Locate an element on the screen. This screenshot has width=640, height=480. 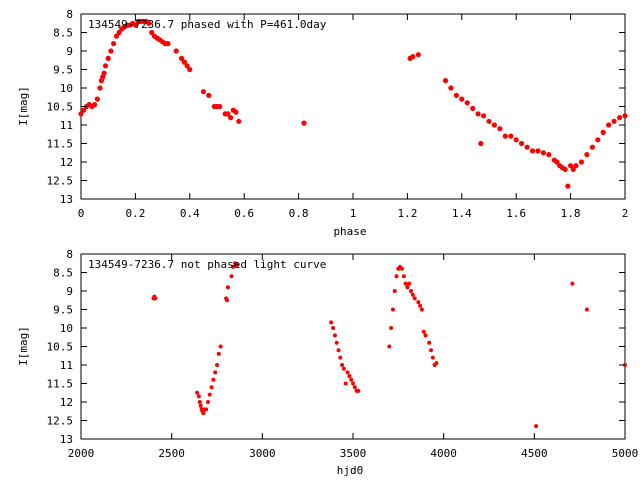
unphased-y-tick-label: 9.5 is located at coordinates (63, 310).